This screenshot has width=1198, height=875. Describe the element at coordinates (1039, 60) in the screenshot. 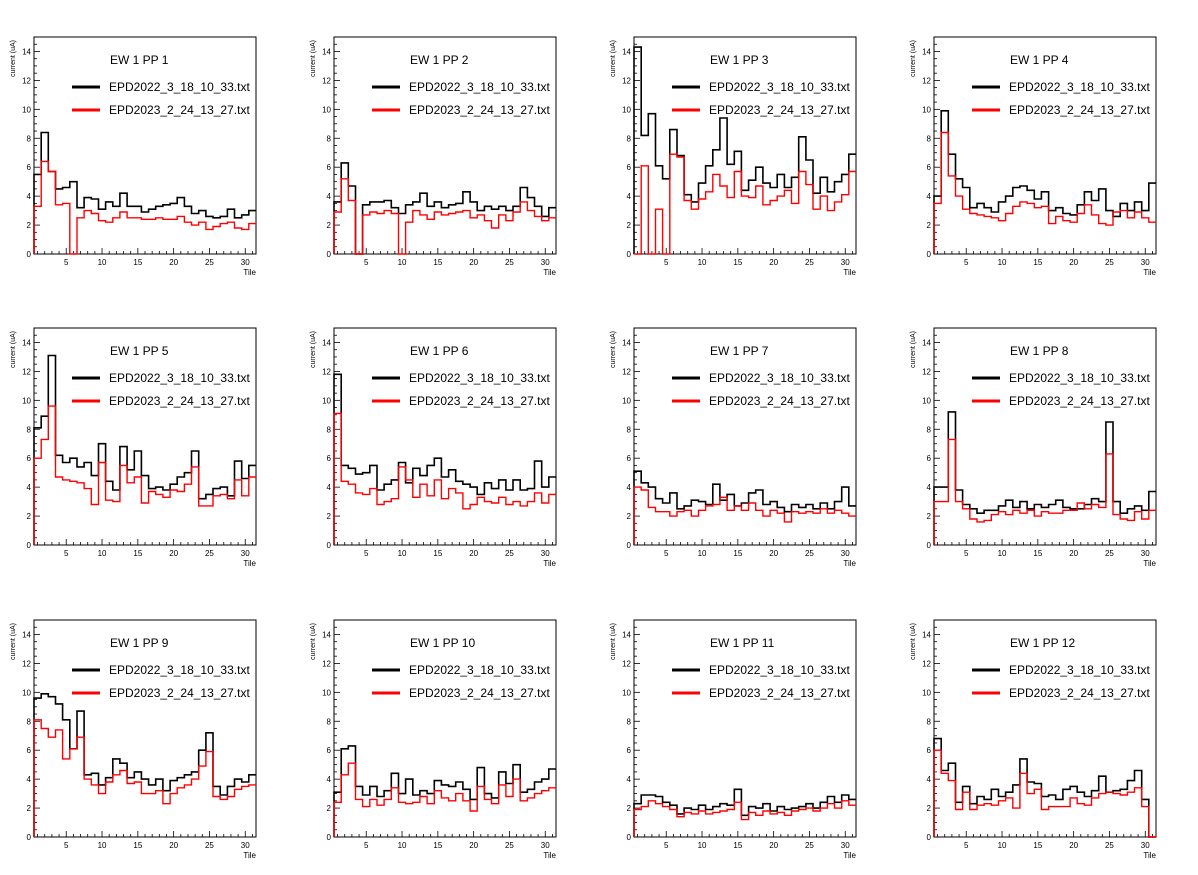

I see `chart-title: EW 1 PP 4` at that location.